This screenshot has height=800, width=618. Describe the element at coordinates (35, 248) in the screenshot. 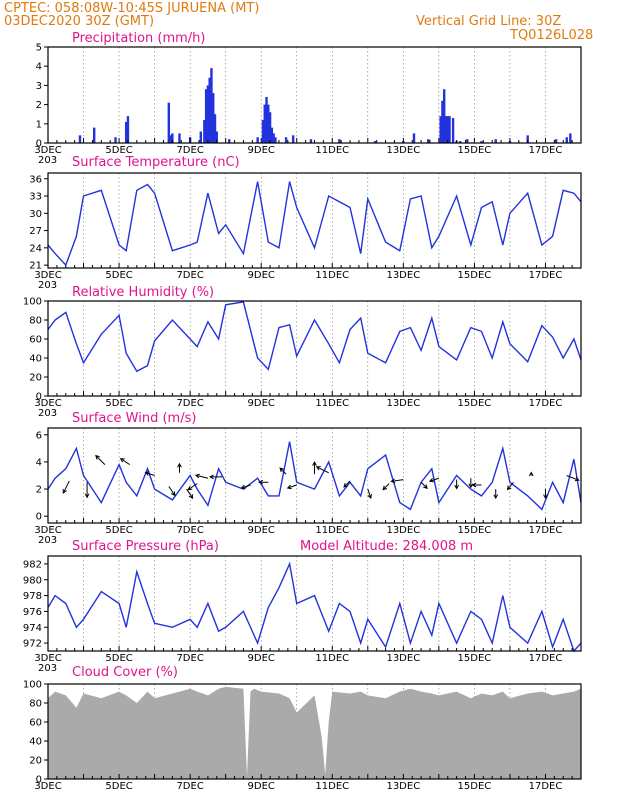

I see `y-tick-label: 24` at that location.